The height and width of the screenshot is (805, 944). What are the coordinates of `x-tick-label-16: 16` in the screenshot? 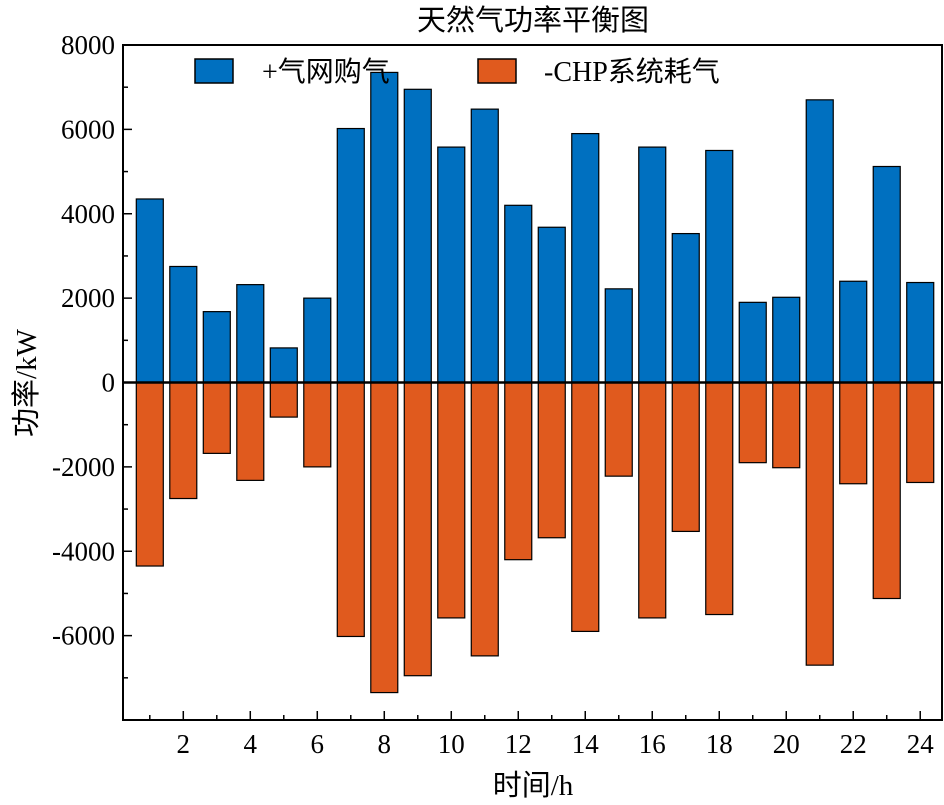 It's located at (652, 744).